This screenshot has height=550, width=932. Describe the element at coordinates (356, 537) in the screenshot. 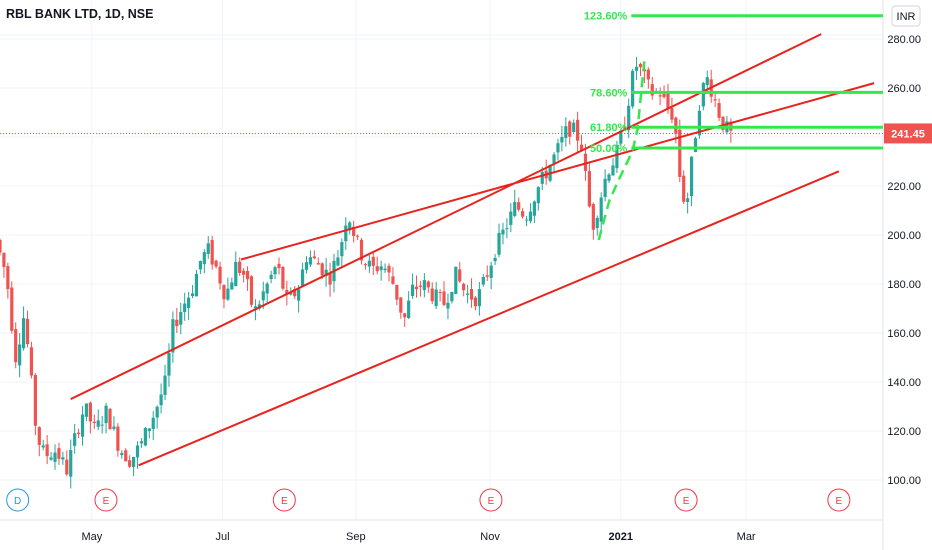

I see `x-tick-label: Sep` at that location.